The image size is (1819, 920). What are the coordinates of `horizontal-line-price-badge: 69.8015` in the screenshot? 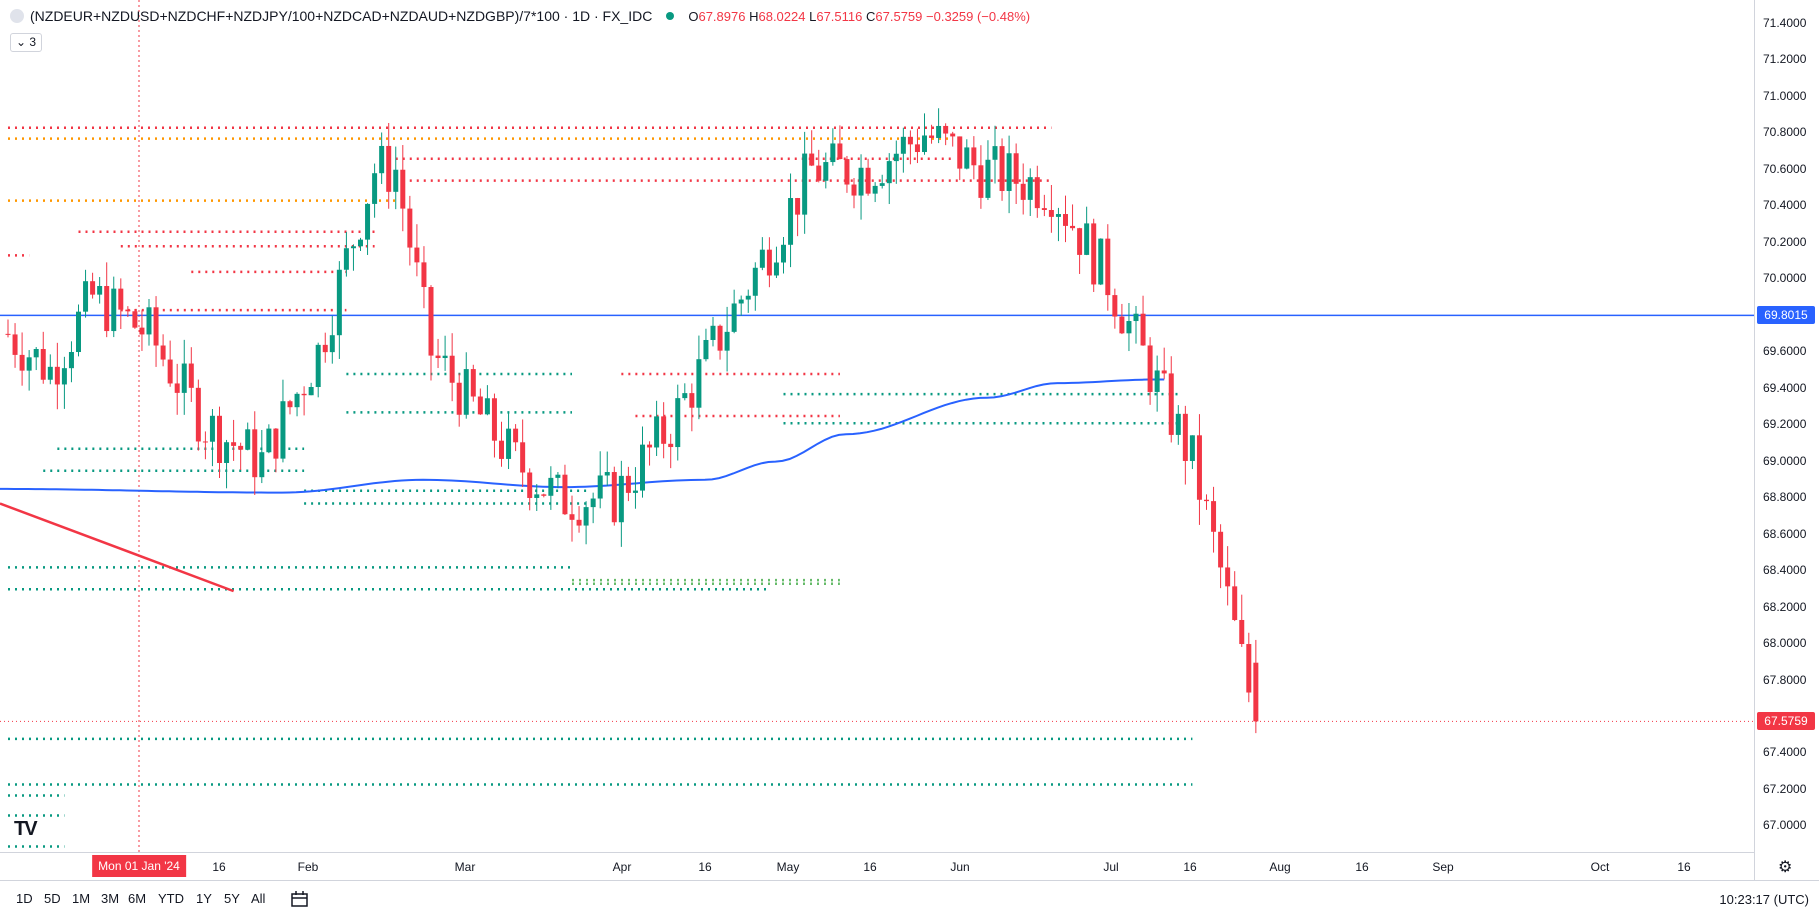 It's located at (1786, 315).